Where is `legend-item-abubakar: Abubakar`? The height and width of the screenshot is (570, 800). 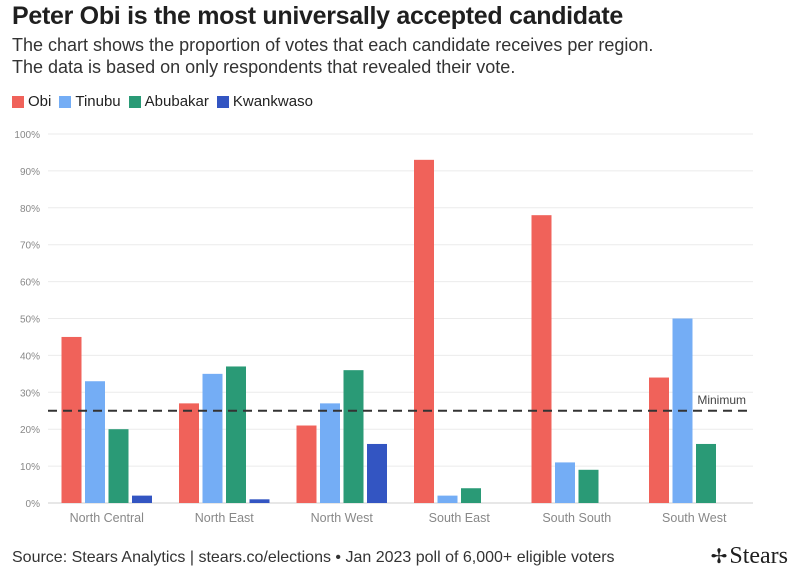 legend-item-abubakar: Abubakar is located at coordinates (168, 101).